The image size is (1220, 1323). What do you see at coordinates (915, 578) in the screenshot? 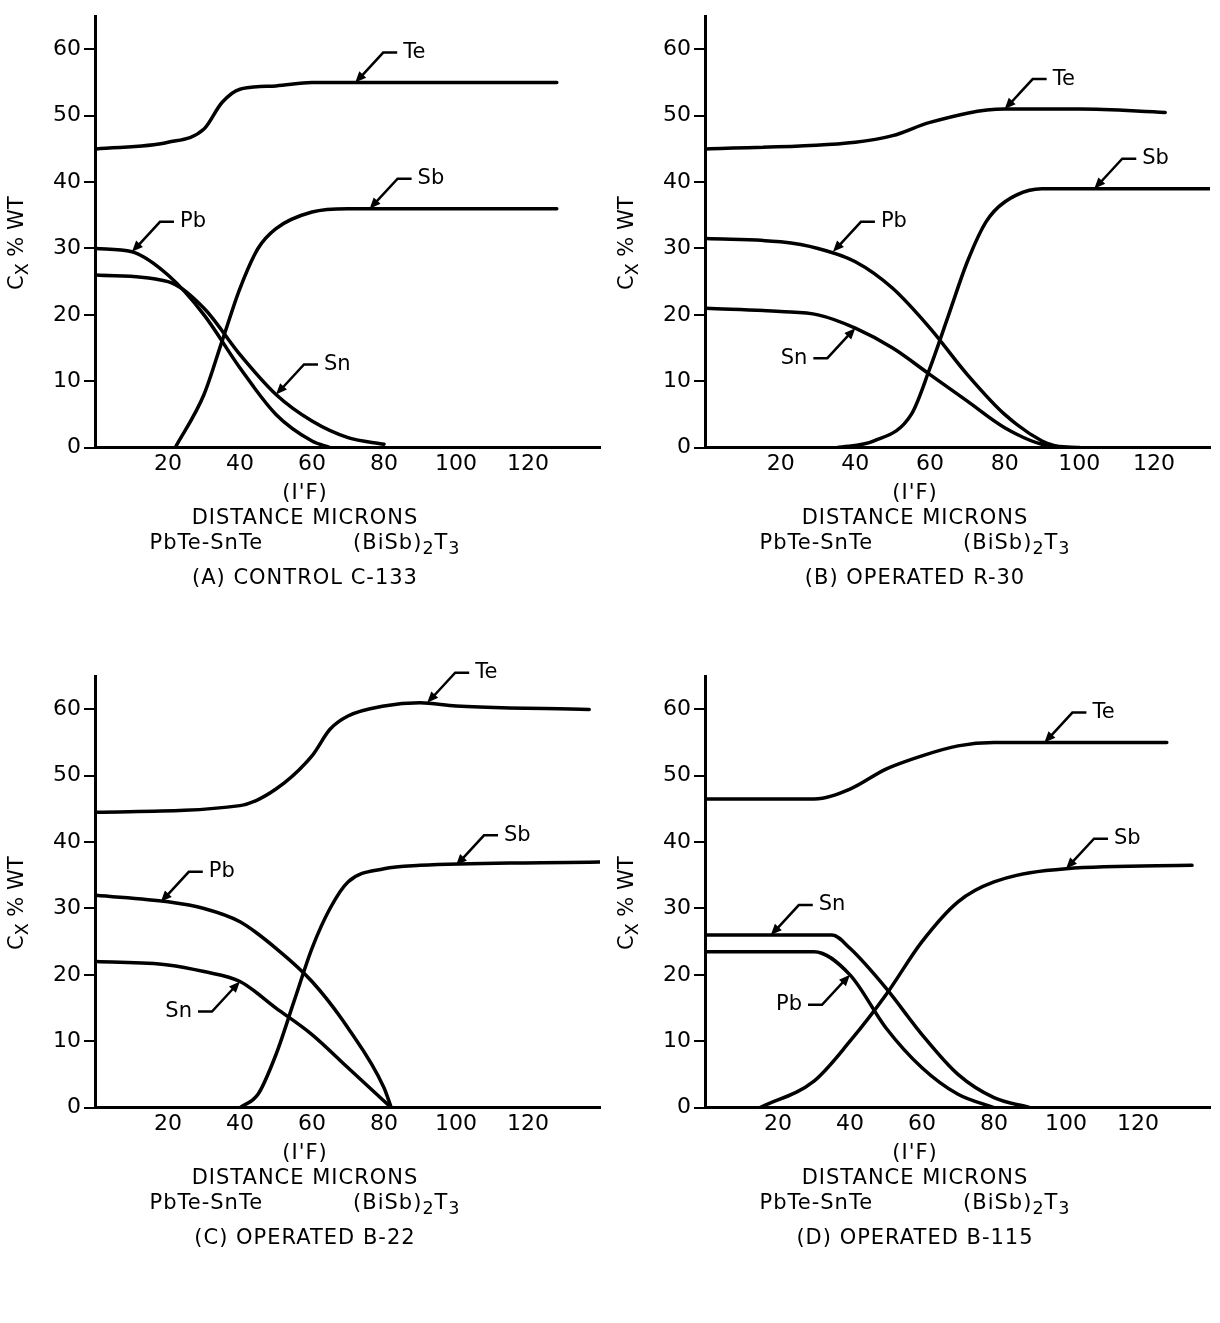
I see `text: (B) OPERATED R-30` at bounding box center [915, 578].